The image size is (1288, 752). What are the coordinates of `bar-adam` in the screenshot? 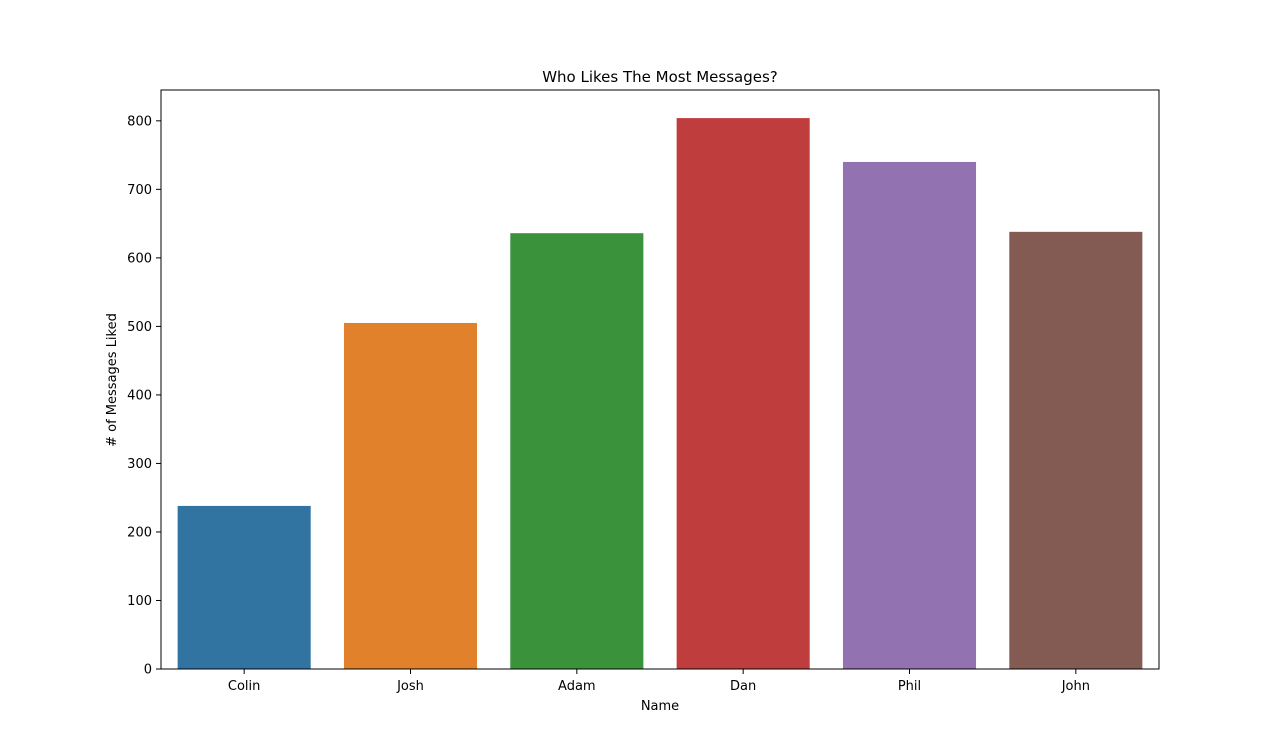 It's located at (577, 451).